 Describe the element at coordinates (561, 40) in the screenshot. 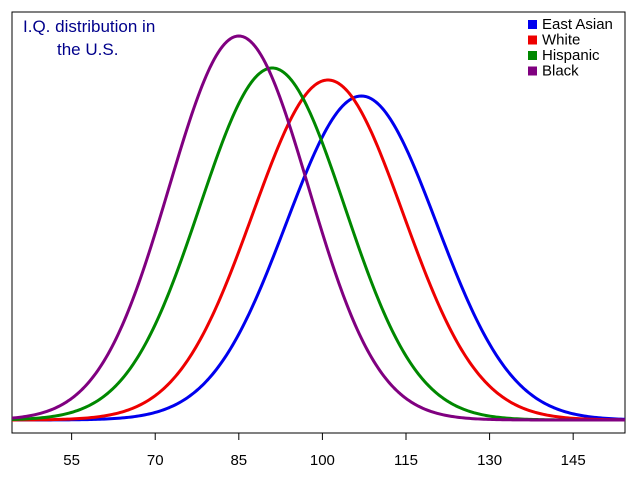

I see `legend-label-white: White` at that location.